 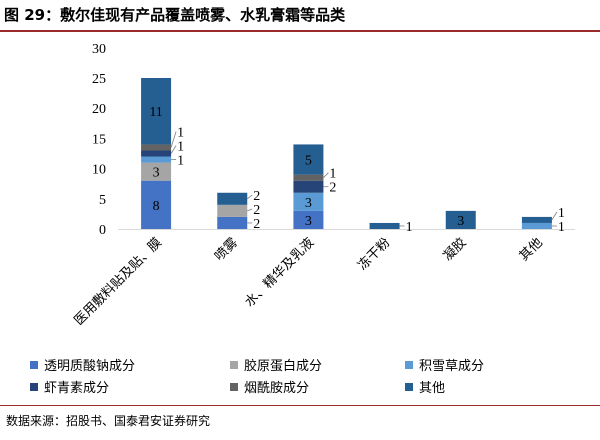 I want to click on legend-item: 胶原蛋白成分, so click(x=276, y=364).